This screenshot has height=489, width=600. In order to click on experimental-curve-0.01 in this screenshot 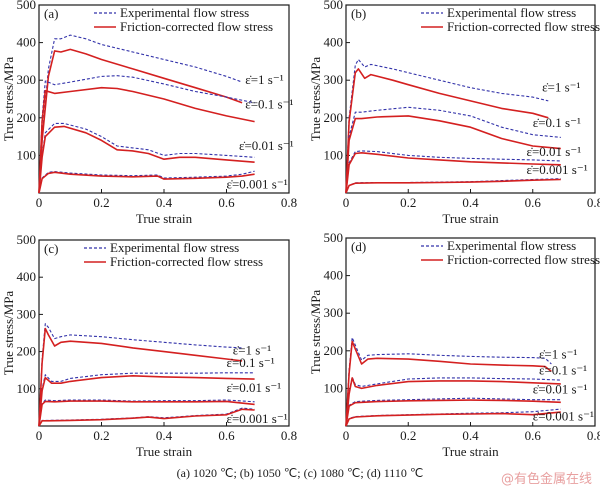, I will do `click(146, 413)`.